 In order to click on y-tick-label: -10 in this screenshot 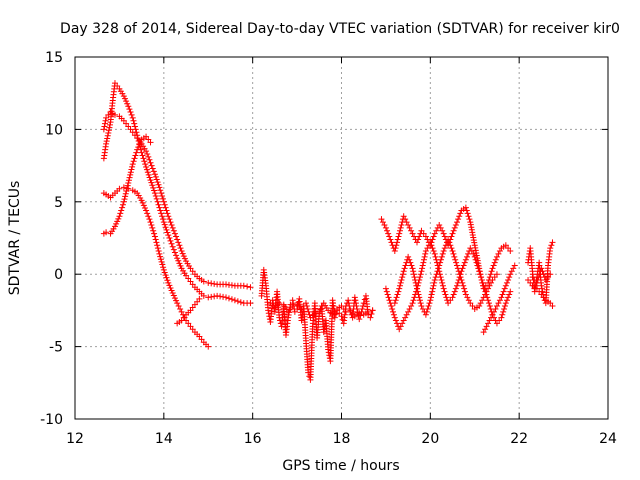, I will do `click(51, 420)`.